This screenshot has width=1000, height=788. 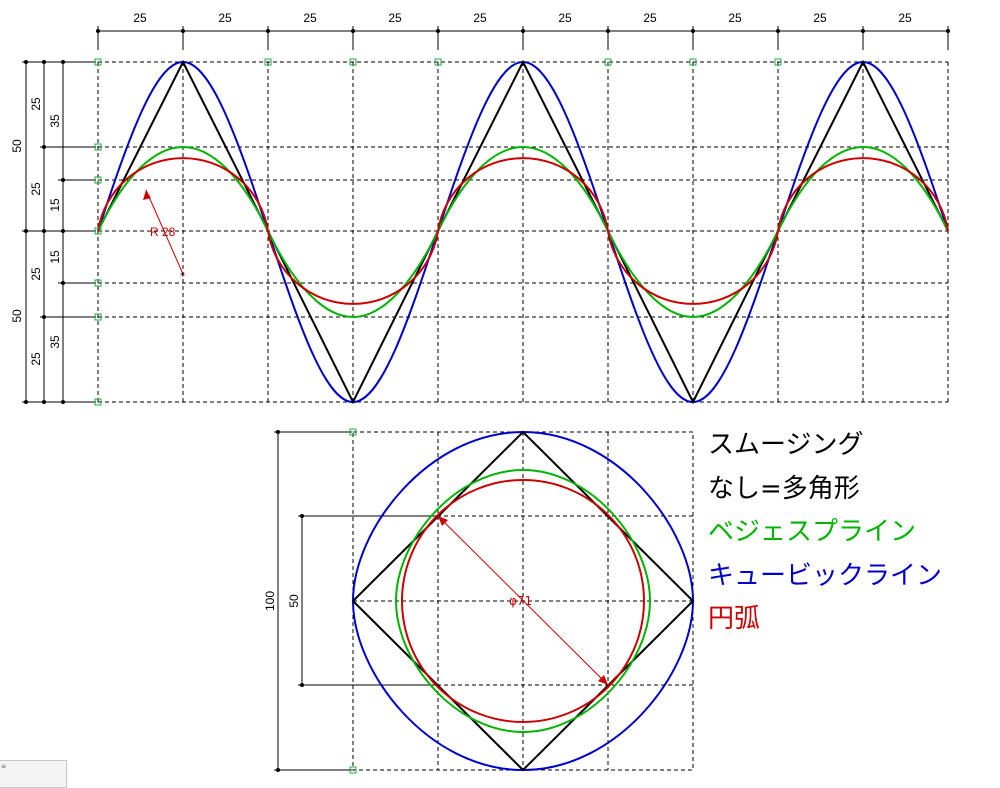 What do you see at coordinates (565, 18) in the screenshot?
I see `top-dim-6: 25` at bounding box center [565, 18].